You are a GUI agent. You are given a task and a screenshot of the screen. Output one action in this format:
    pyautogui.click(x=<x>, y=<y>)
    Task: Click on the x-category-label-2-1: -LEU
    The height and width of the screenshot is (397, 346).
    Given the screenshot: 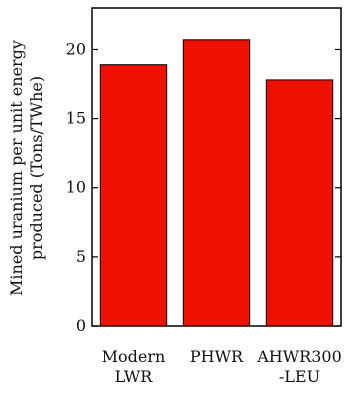 What is the action you would take?
    pyautogui.click(x=299, y=376)
    